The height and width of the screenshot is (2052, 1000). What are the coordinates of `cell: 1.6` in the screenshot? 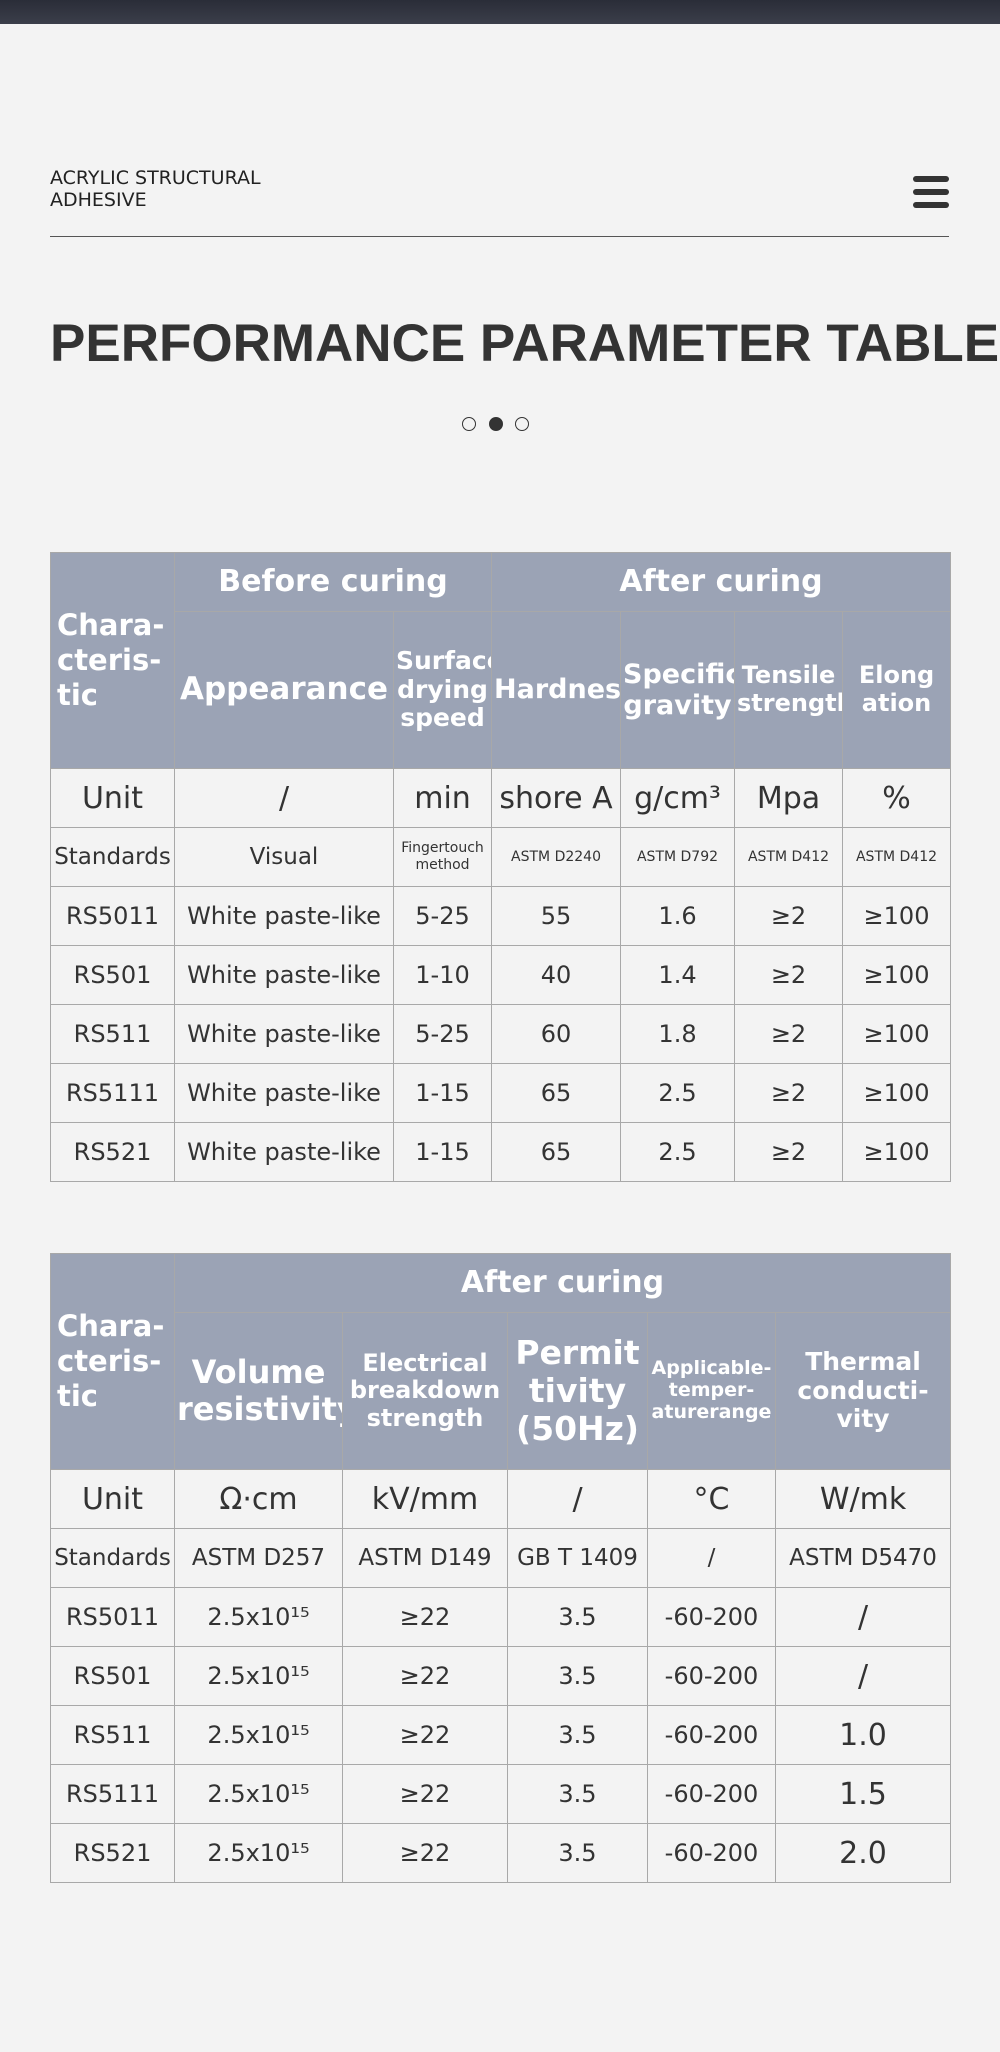 It's located at (678, 916).